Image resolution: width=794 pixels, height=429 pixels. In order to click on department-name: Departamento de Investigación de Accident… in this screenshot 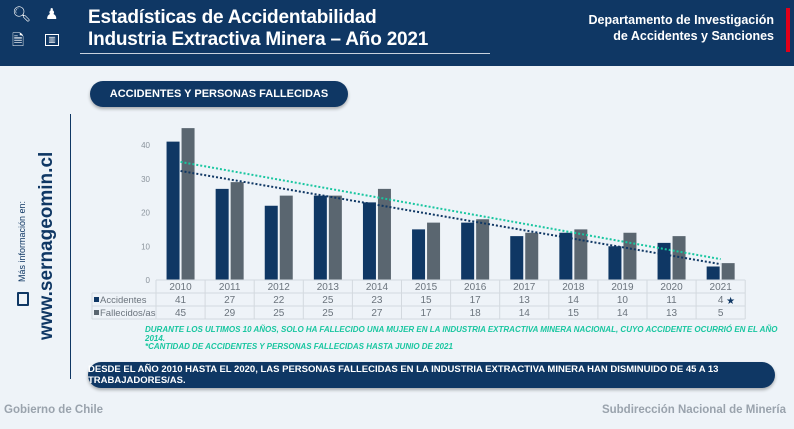, I will do `click(681, 28)`.